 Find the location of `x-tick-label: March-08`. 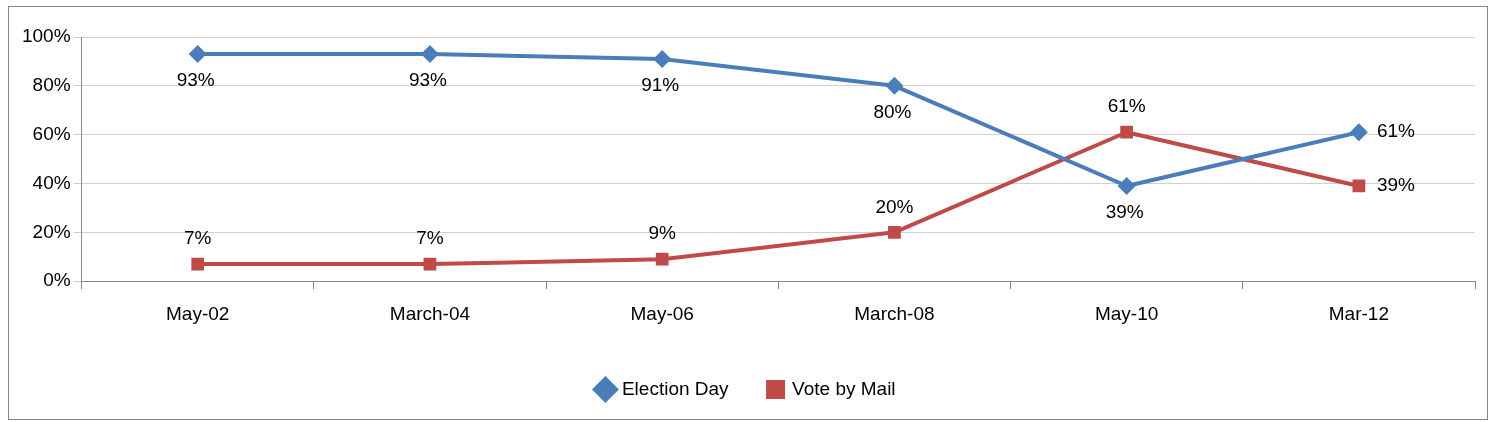

x-tick-label: March-08 is located at coordinates (894, 313).